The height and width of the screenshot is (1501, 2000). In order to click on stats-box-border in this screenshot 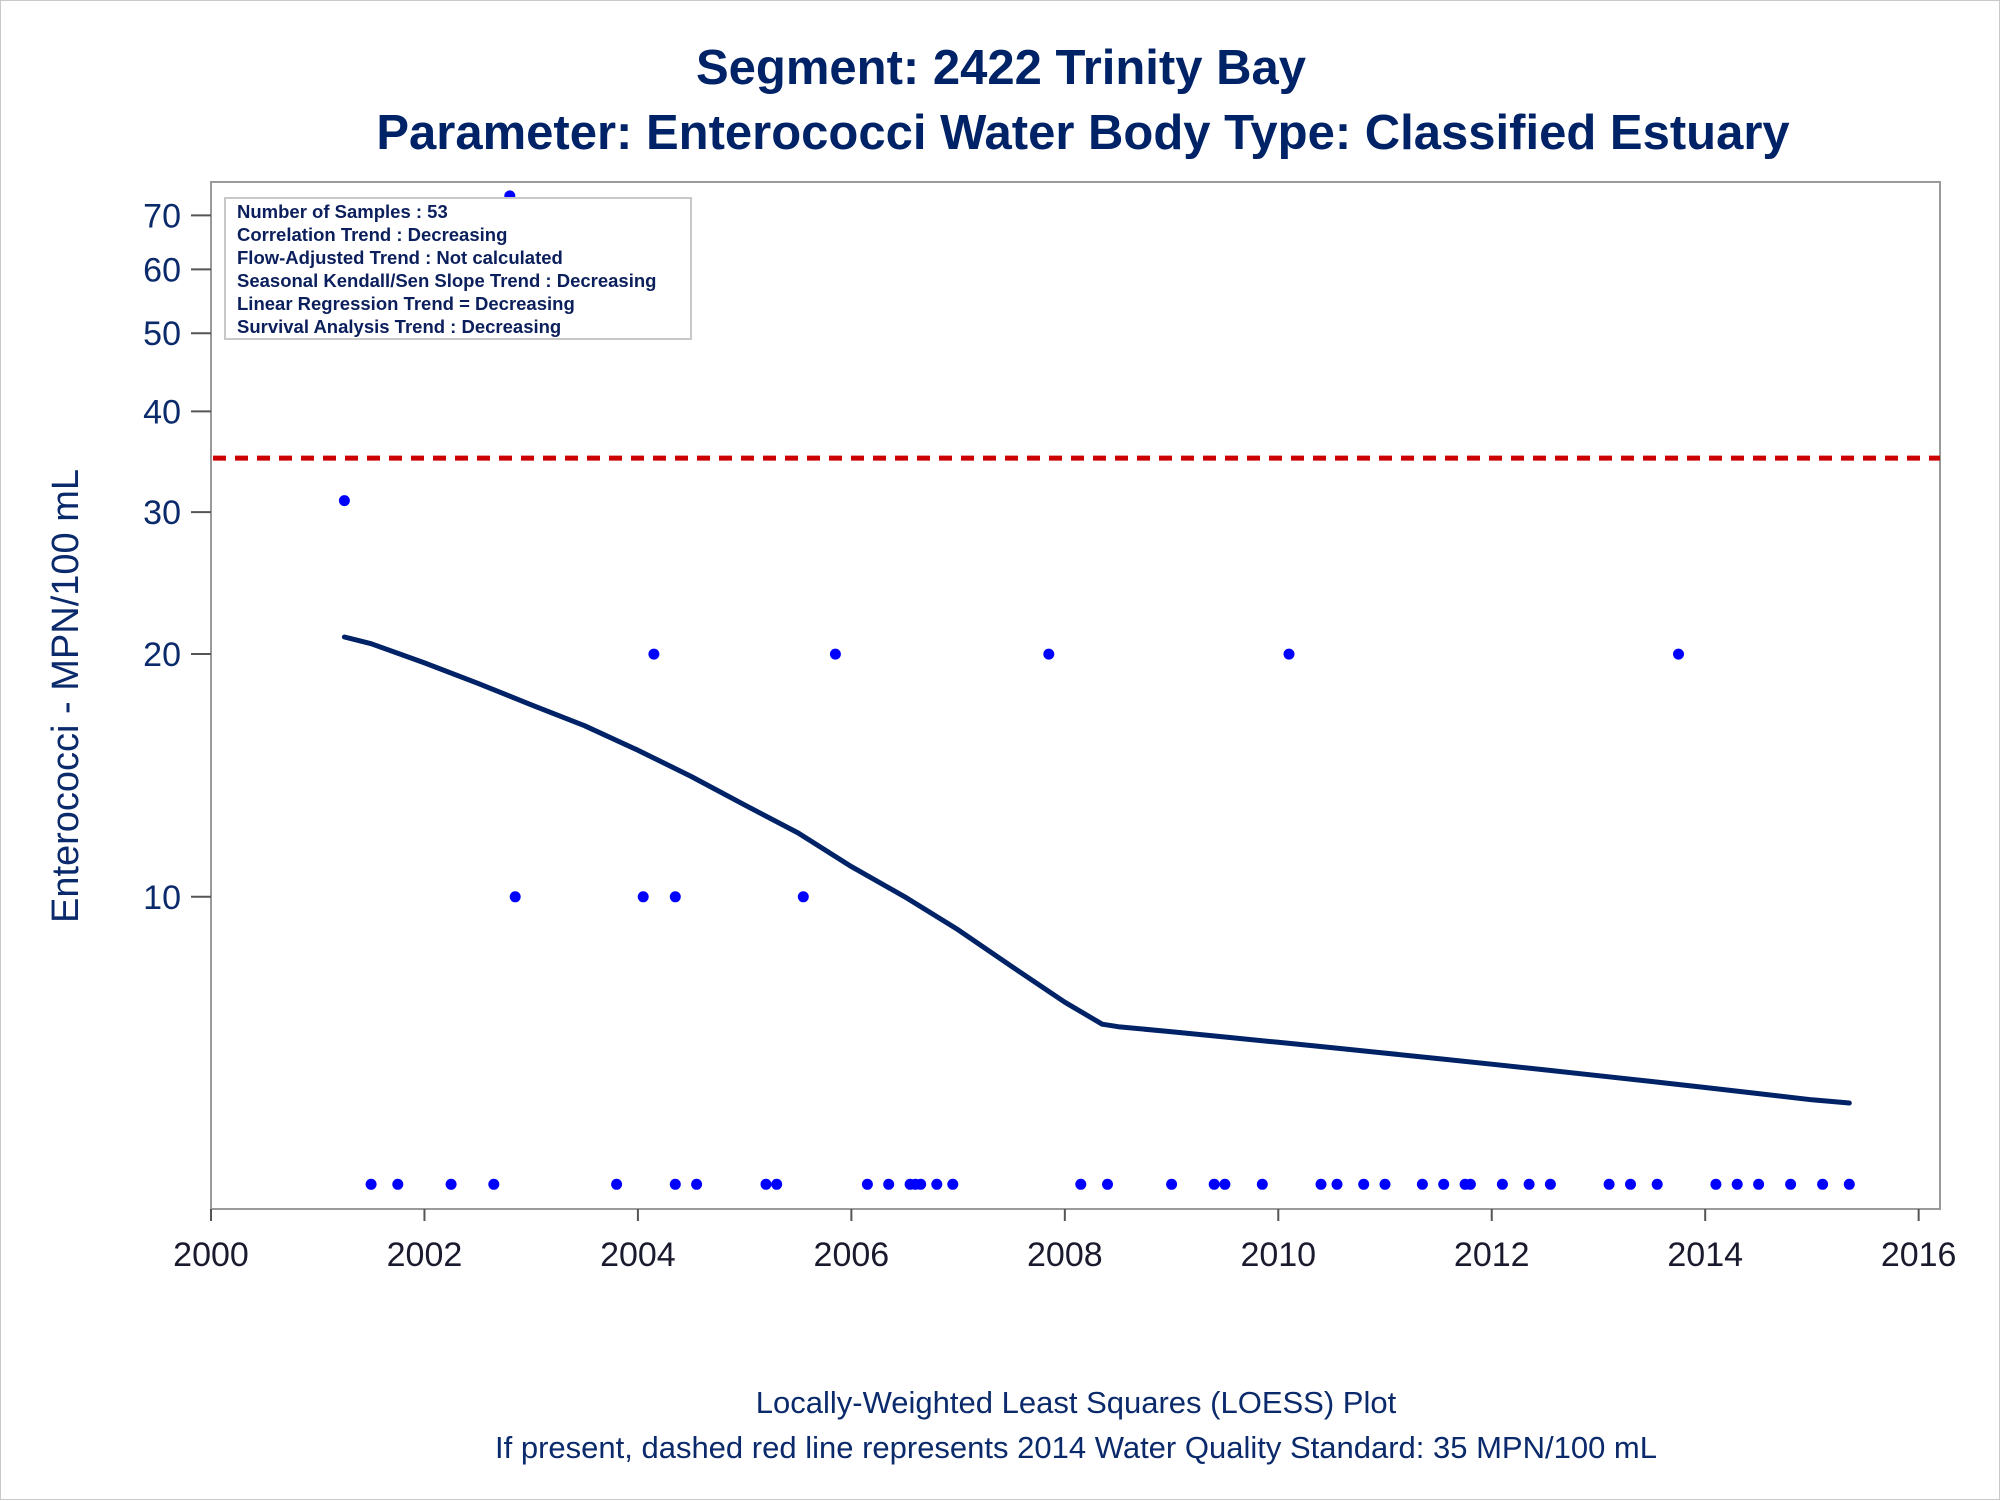, I will do `click(458, 268)`.